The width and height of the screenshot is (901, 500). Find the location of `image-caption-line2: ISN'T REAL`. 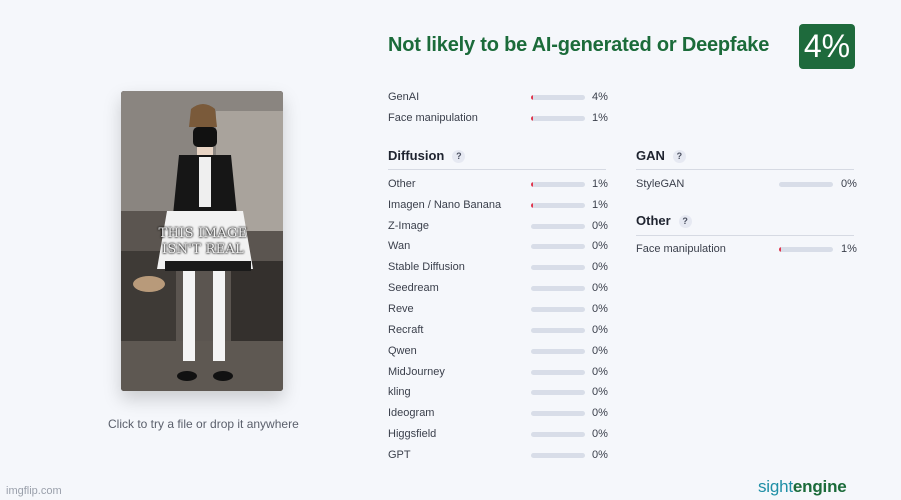

image-caption-line2: ISN'T REAL is located at coordinates (203, 249).